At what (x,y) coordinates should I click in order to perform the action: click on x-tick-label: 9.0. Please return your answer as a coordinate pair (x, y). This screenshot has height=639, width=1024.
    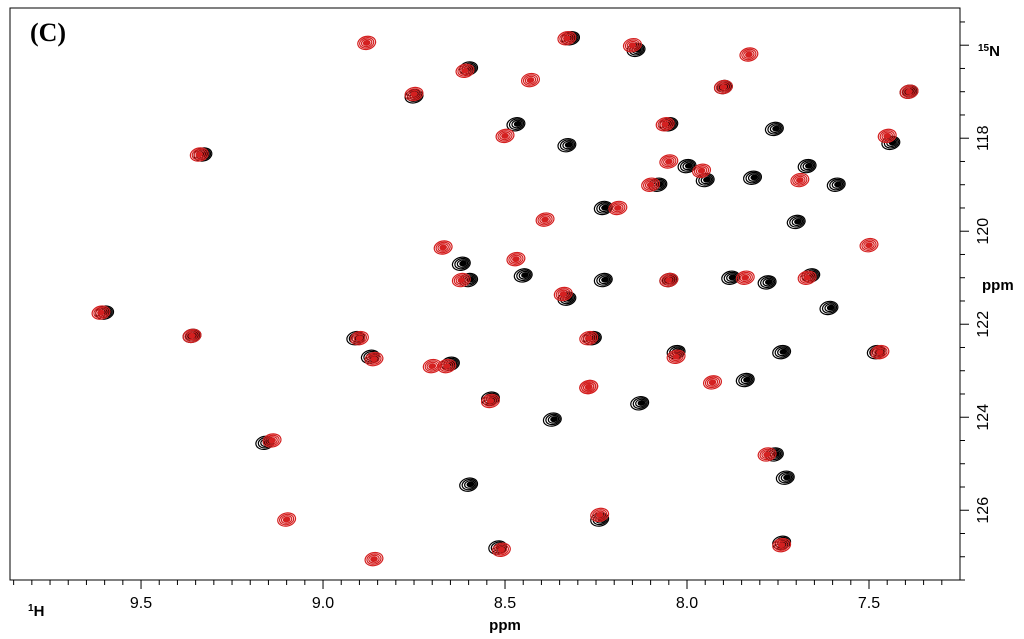
    Looking at the image, I should click on (323, 603).